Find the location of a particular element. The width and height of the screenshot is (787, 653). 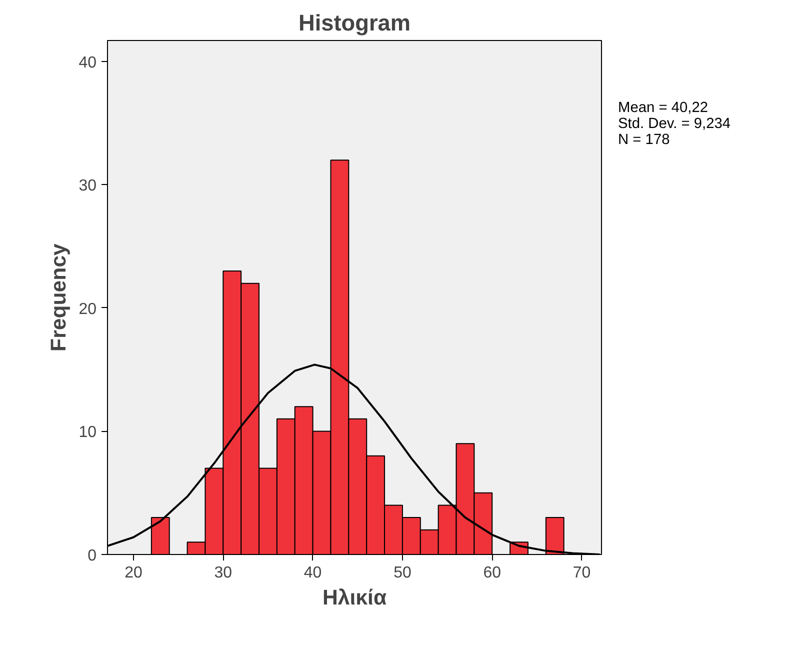

y-tick-label: 30 is located at coordinates (87, 186).